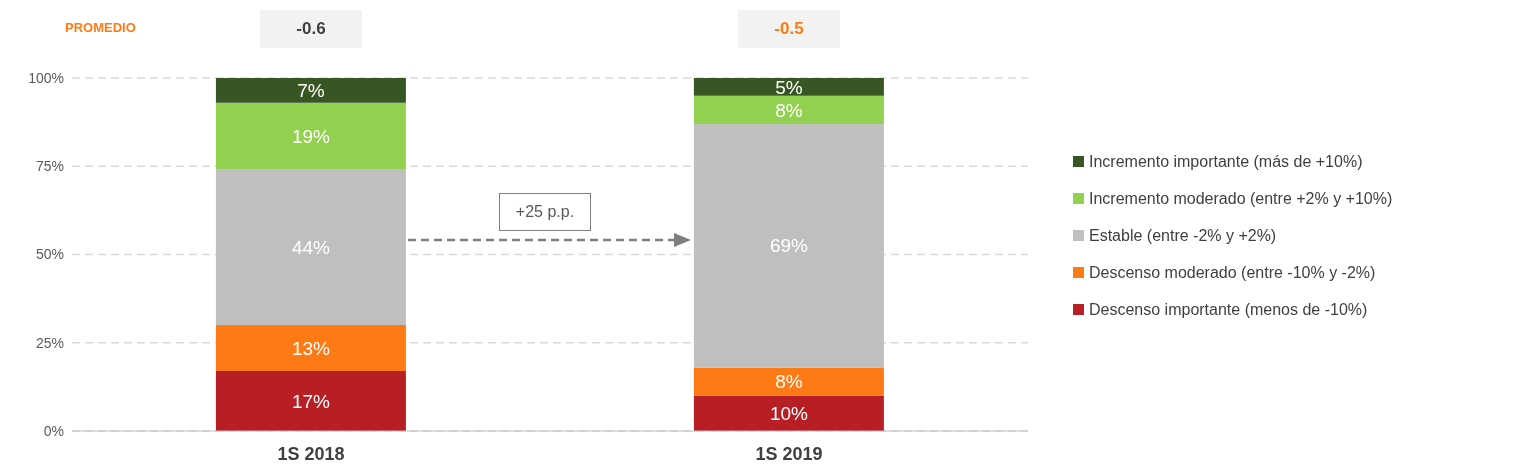  I want to click on legend-label: Descenso importante (menos de -10%), so click(1228, 309).